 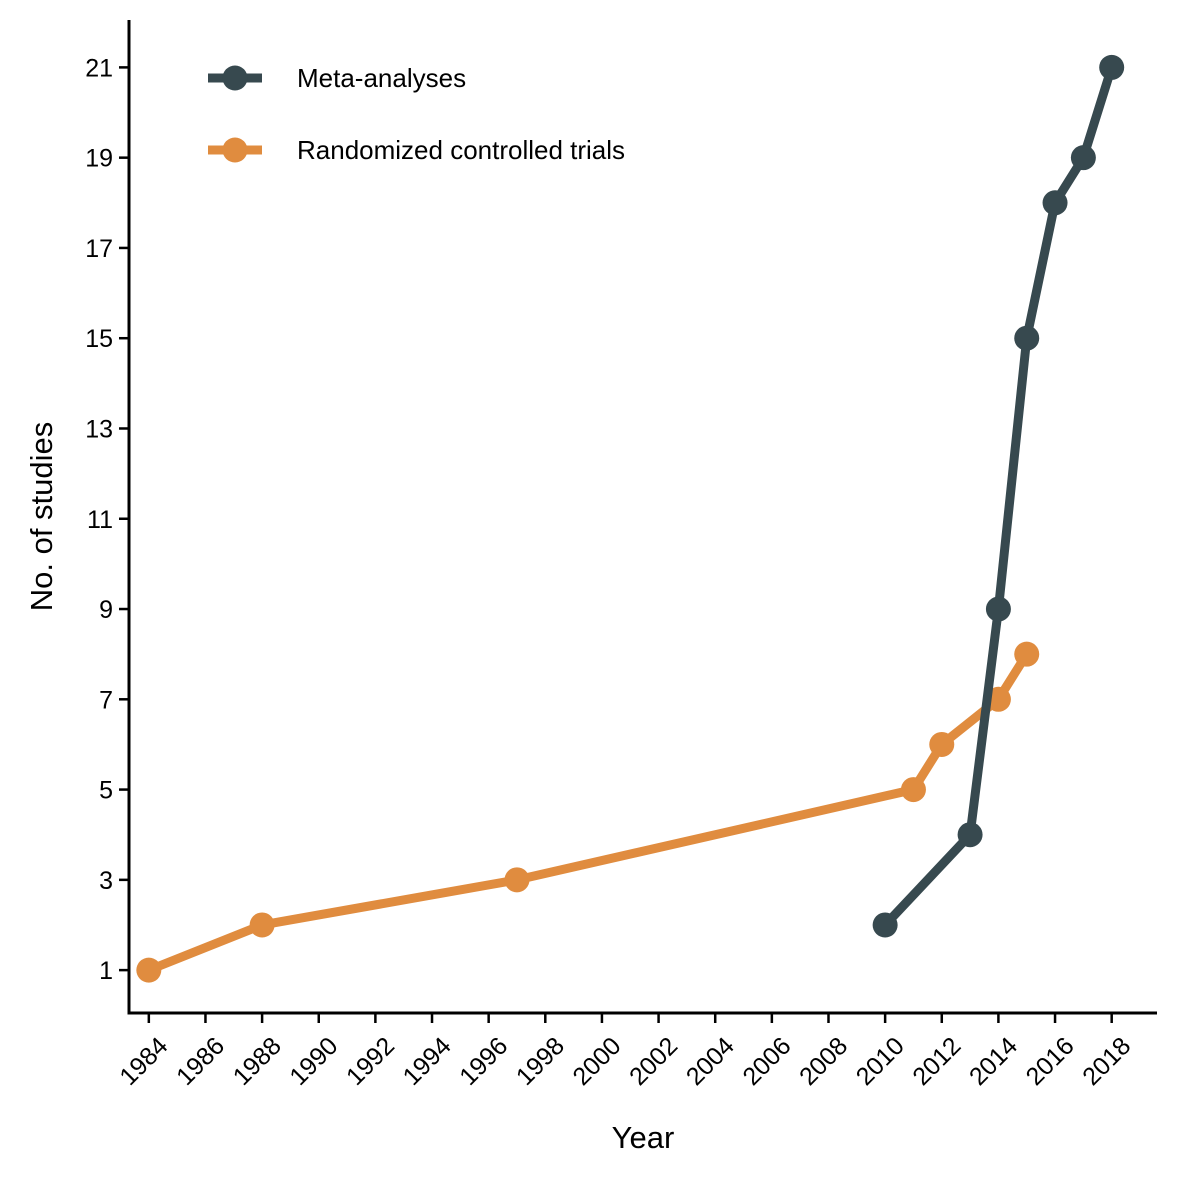 What do you see at coordinates (993, 1061) in the screenshot?
I see `x-tick-label: 2014` at bounding box center [993, 1061].